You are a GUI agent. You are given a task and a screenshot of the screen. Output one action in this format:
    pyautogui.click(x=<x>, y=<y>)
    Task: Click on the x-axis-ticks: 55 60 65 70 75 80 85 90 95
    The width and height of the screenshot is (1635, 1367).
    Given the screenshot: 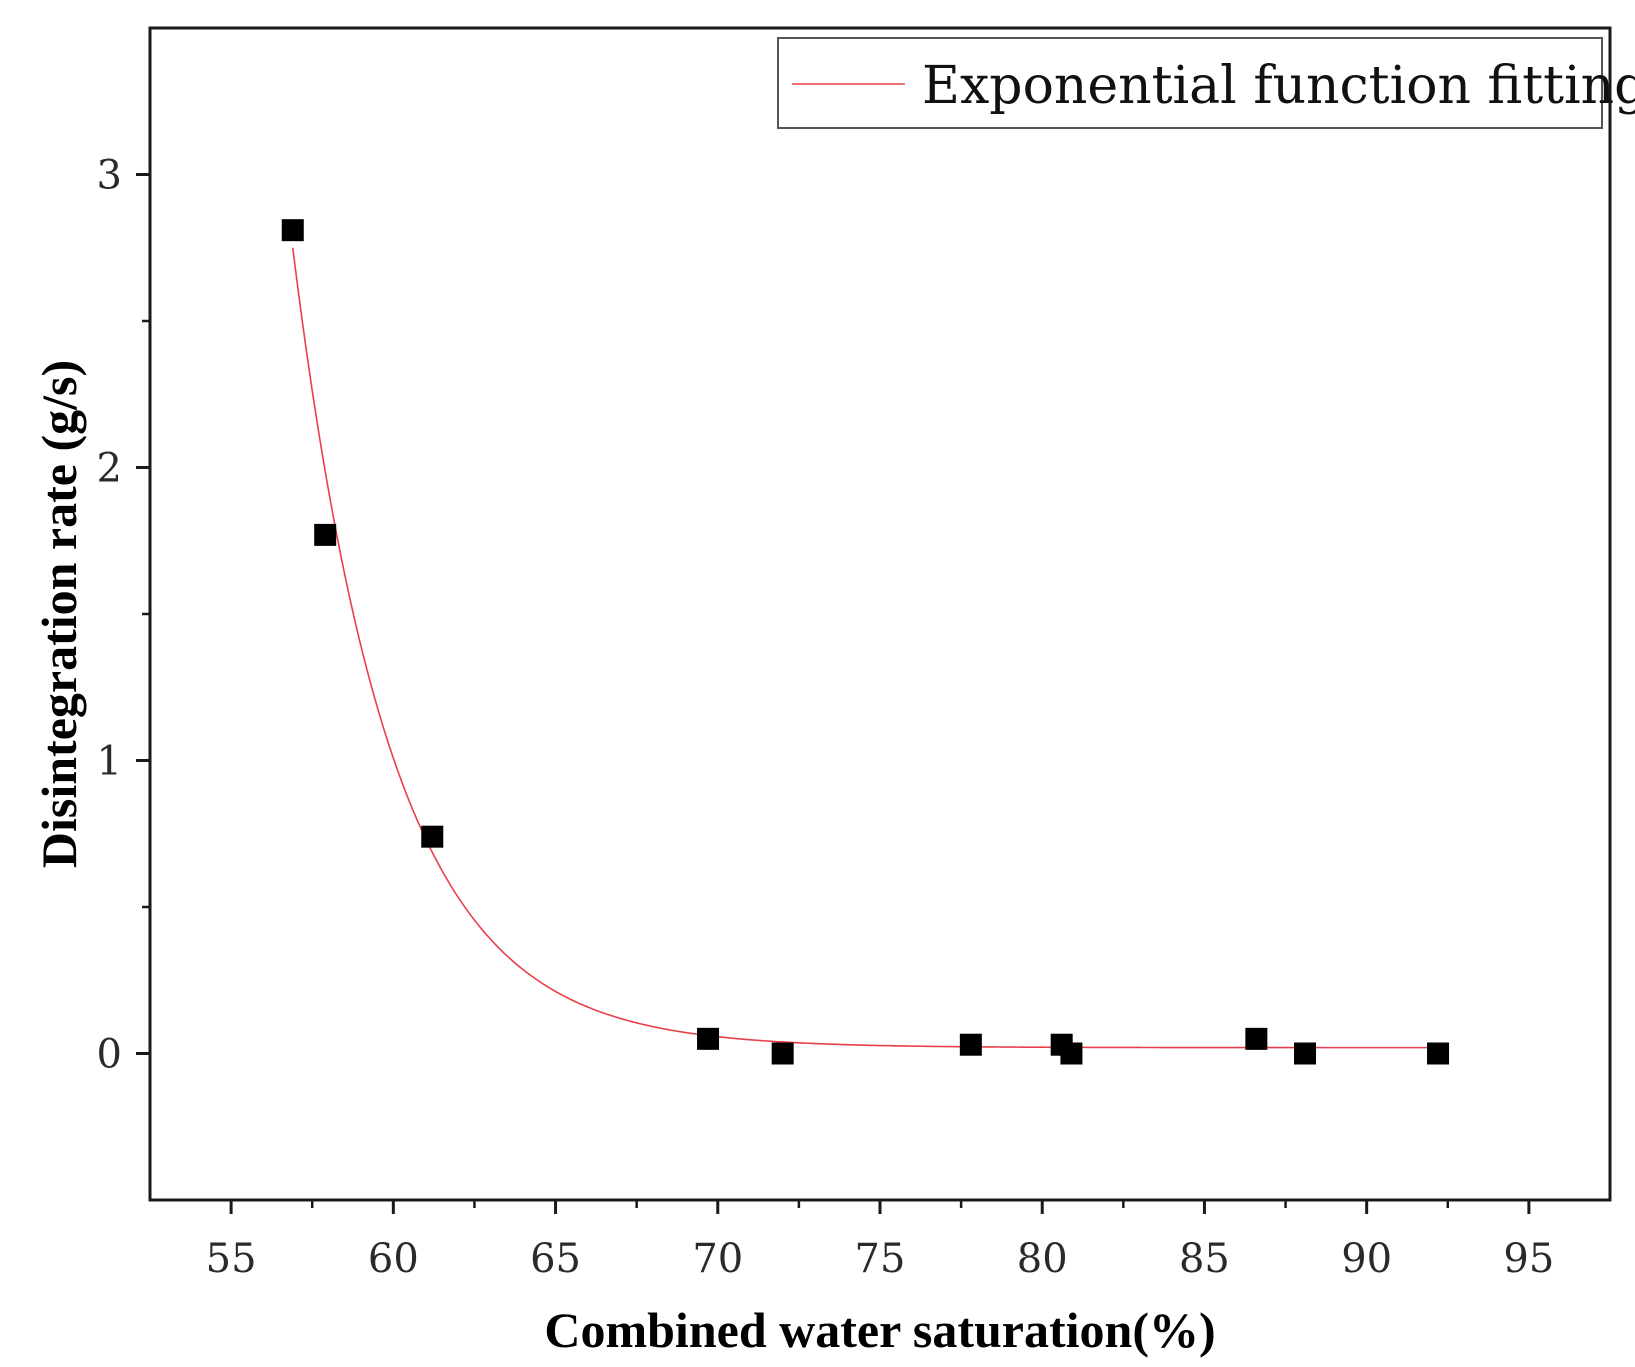 What is the action you would take?
    pyautogui.click(x=880, y=1241)
    